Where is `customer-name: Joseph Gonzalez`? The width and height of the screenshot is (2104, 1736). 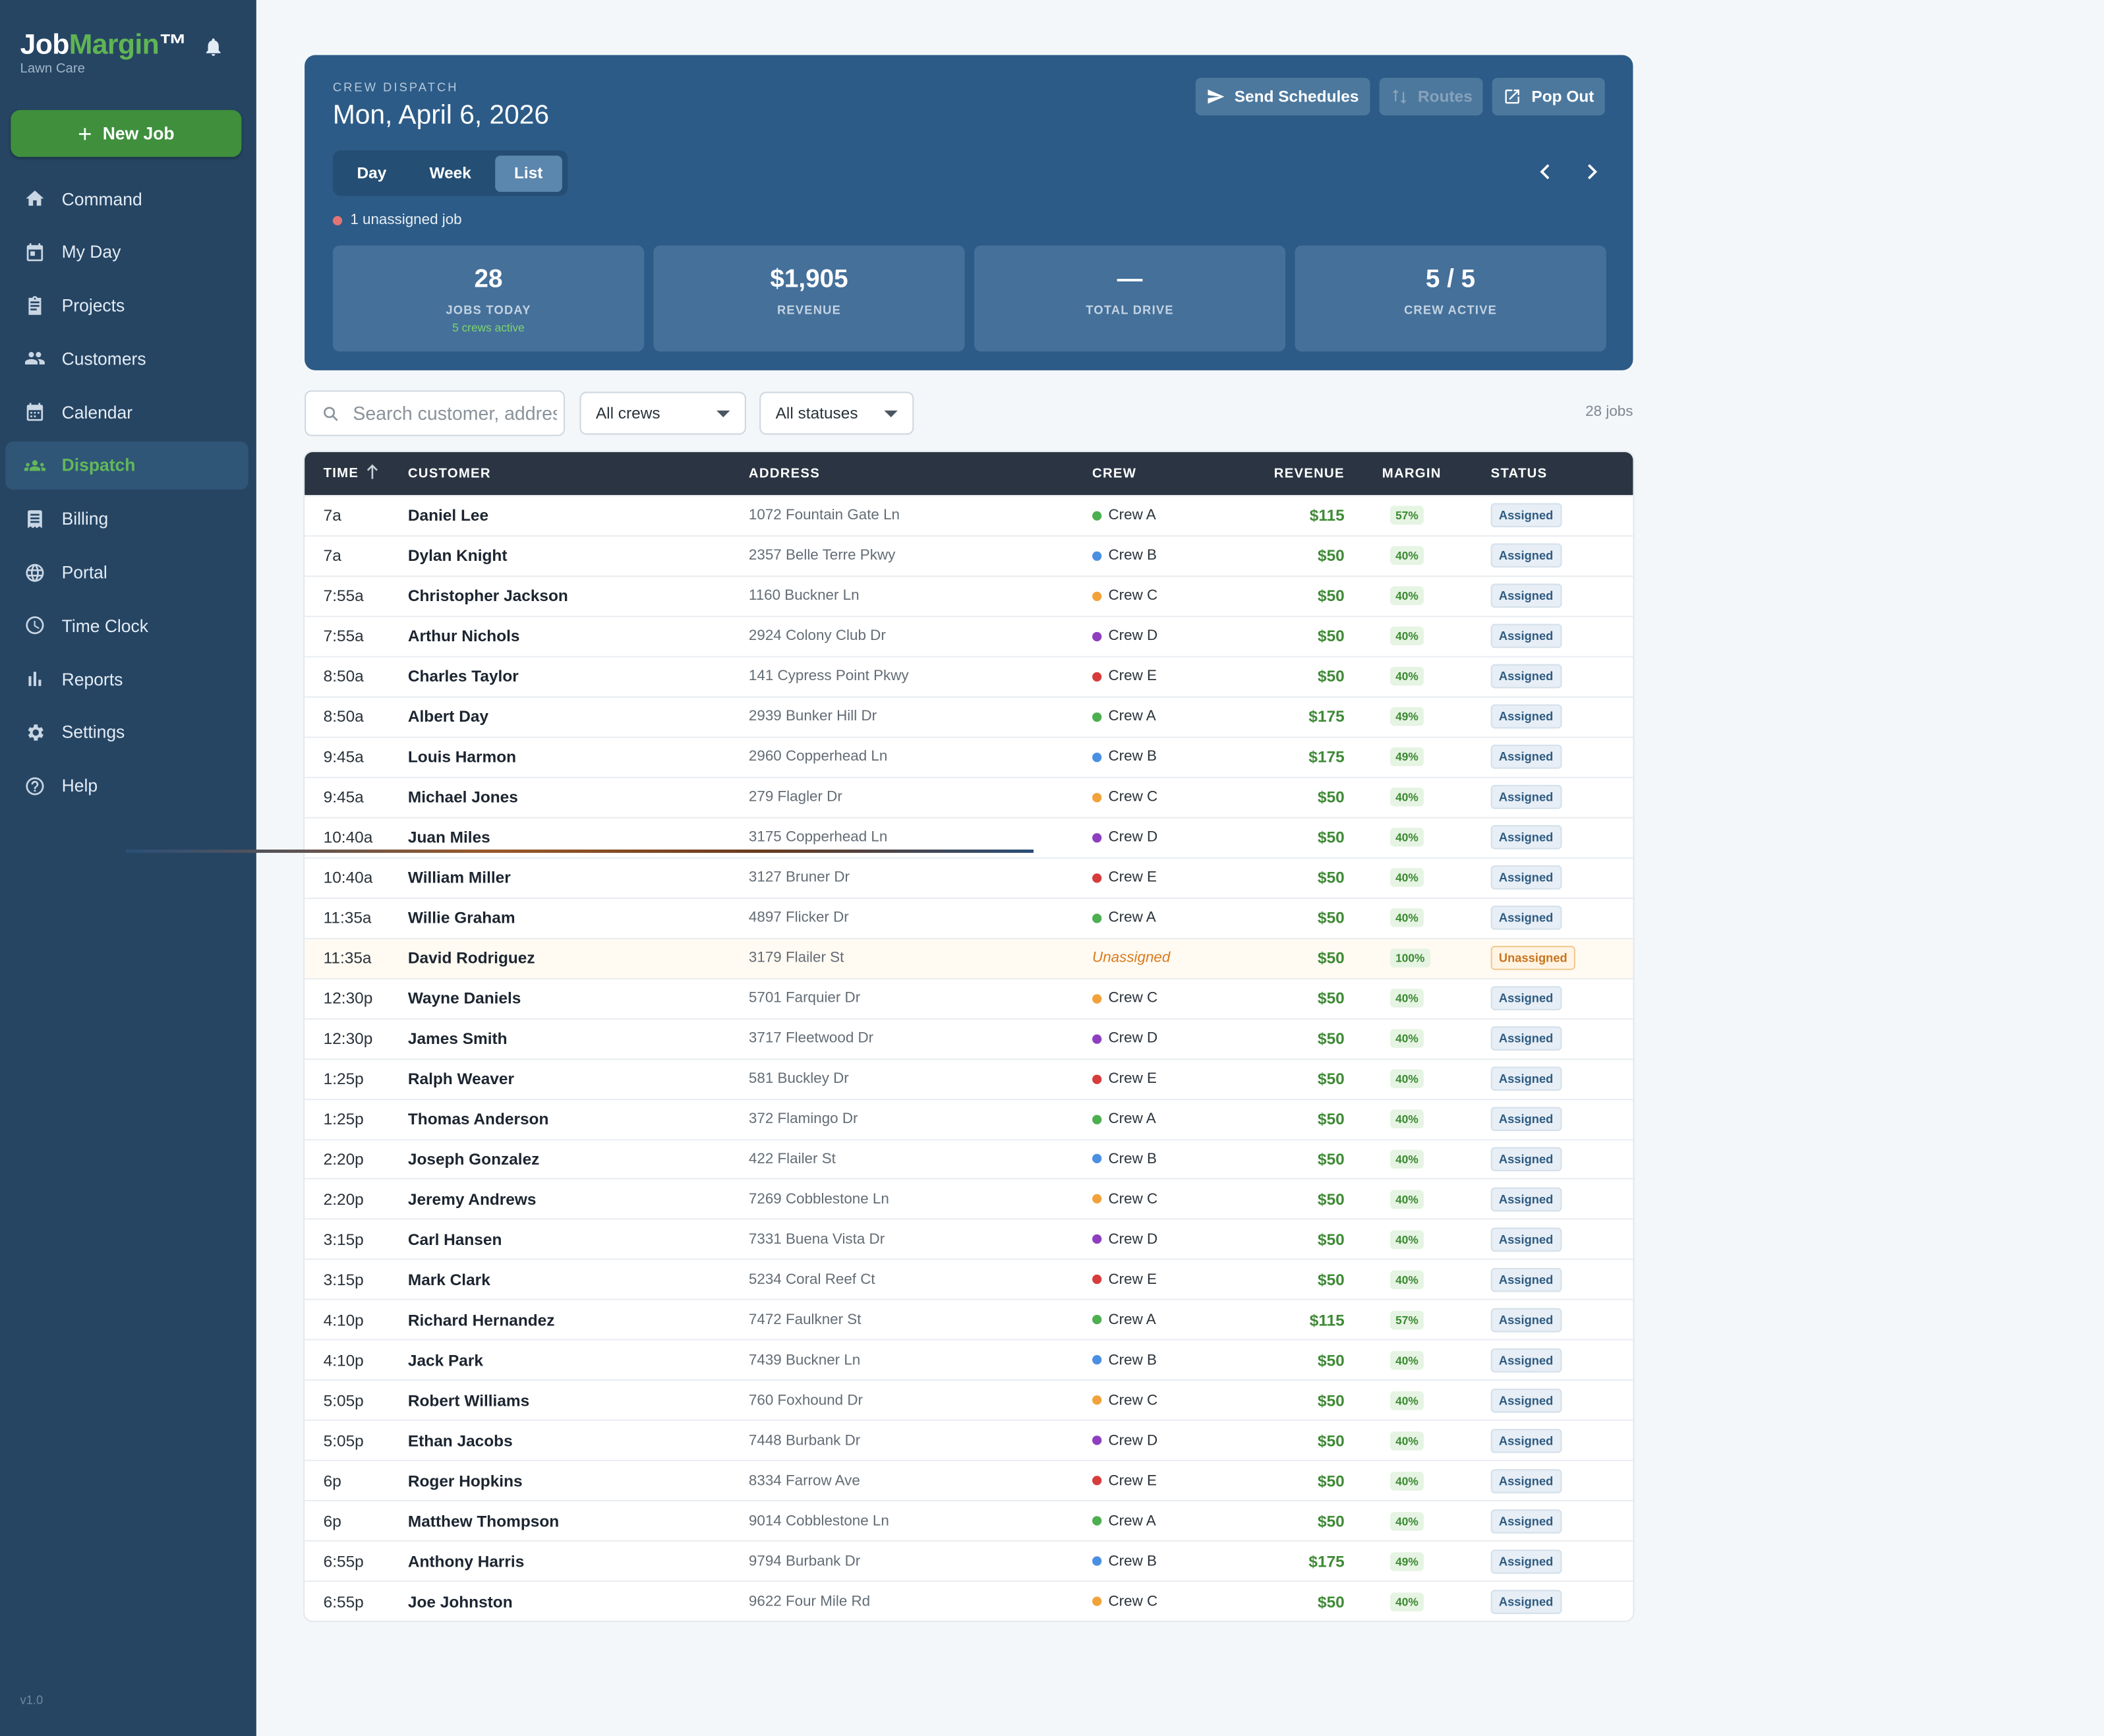
customer-name: Joseph Gonzalez is located at coordinates (473, 1159).